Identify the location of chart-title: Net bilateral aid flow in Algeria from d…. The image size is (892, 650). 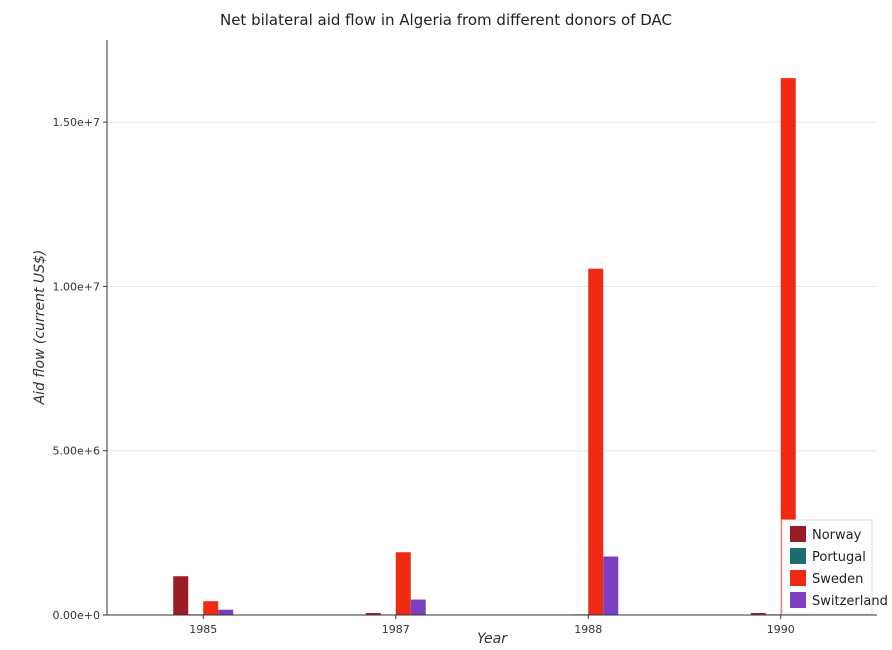
(446, 20).